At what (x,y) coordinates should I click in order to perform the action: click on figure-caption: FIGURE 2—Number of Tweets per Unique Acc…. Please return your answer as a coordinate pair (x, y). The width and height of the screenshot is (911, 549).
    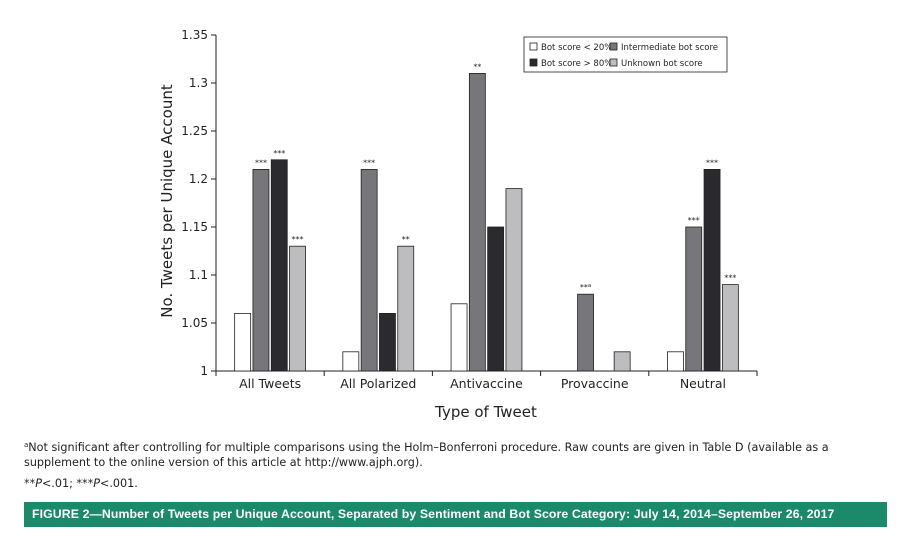
    Looking at the image, I should click on (455, 514).